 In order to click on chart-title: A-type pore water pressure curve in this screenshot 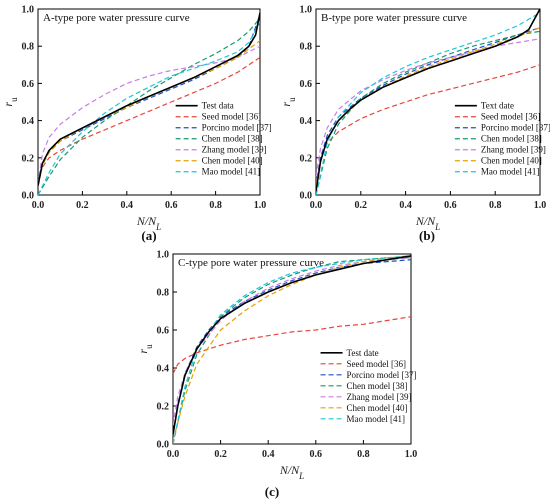, I will do `click(116, 18)`.